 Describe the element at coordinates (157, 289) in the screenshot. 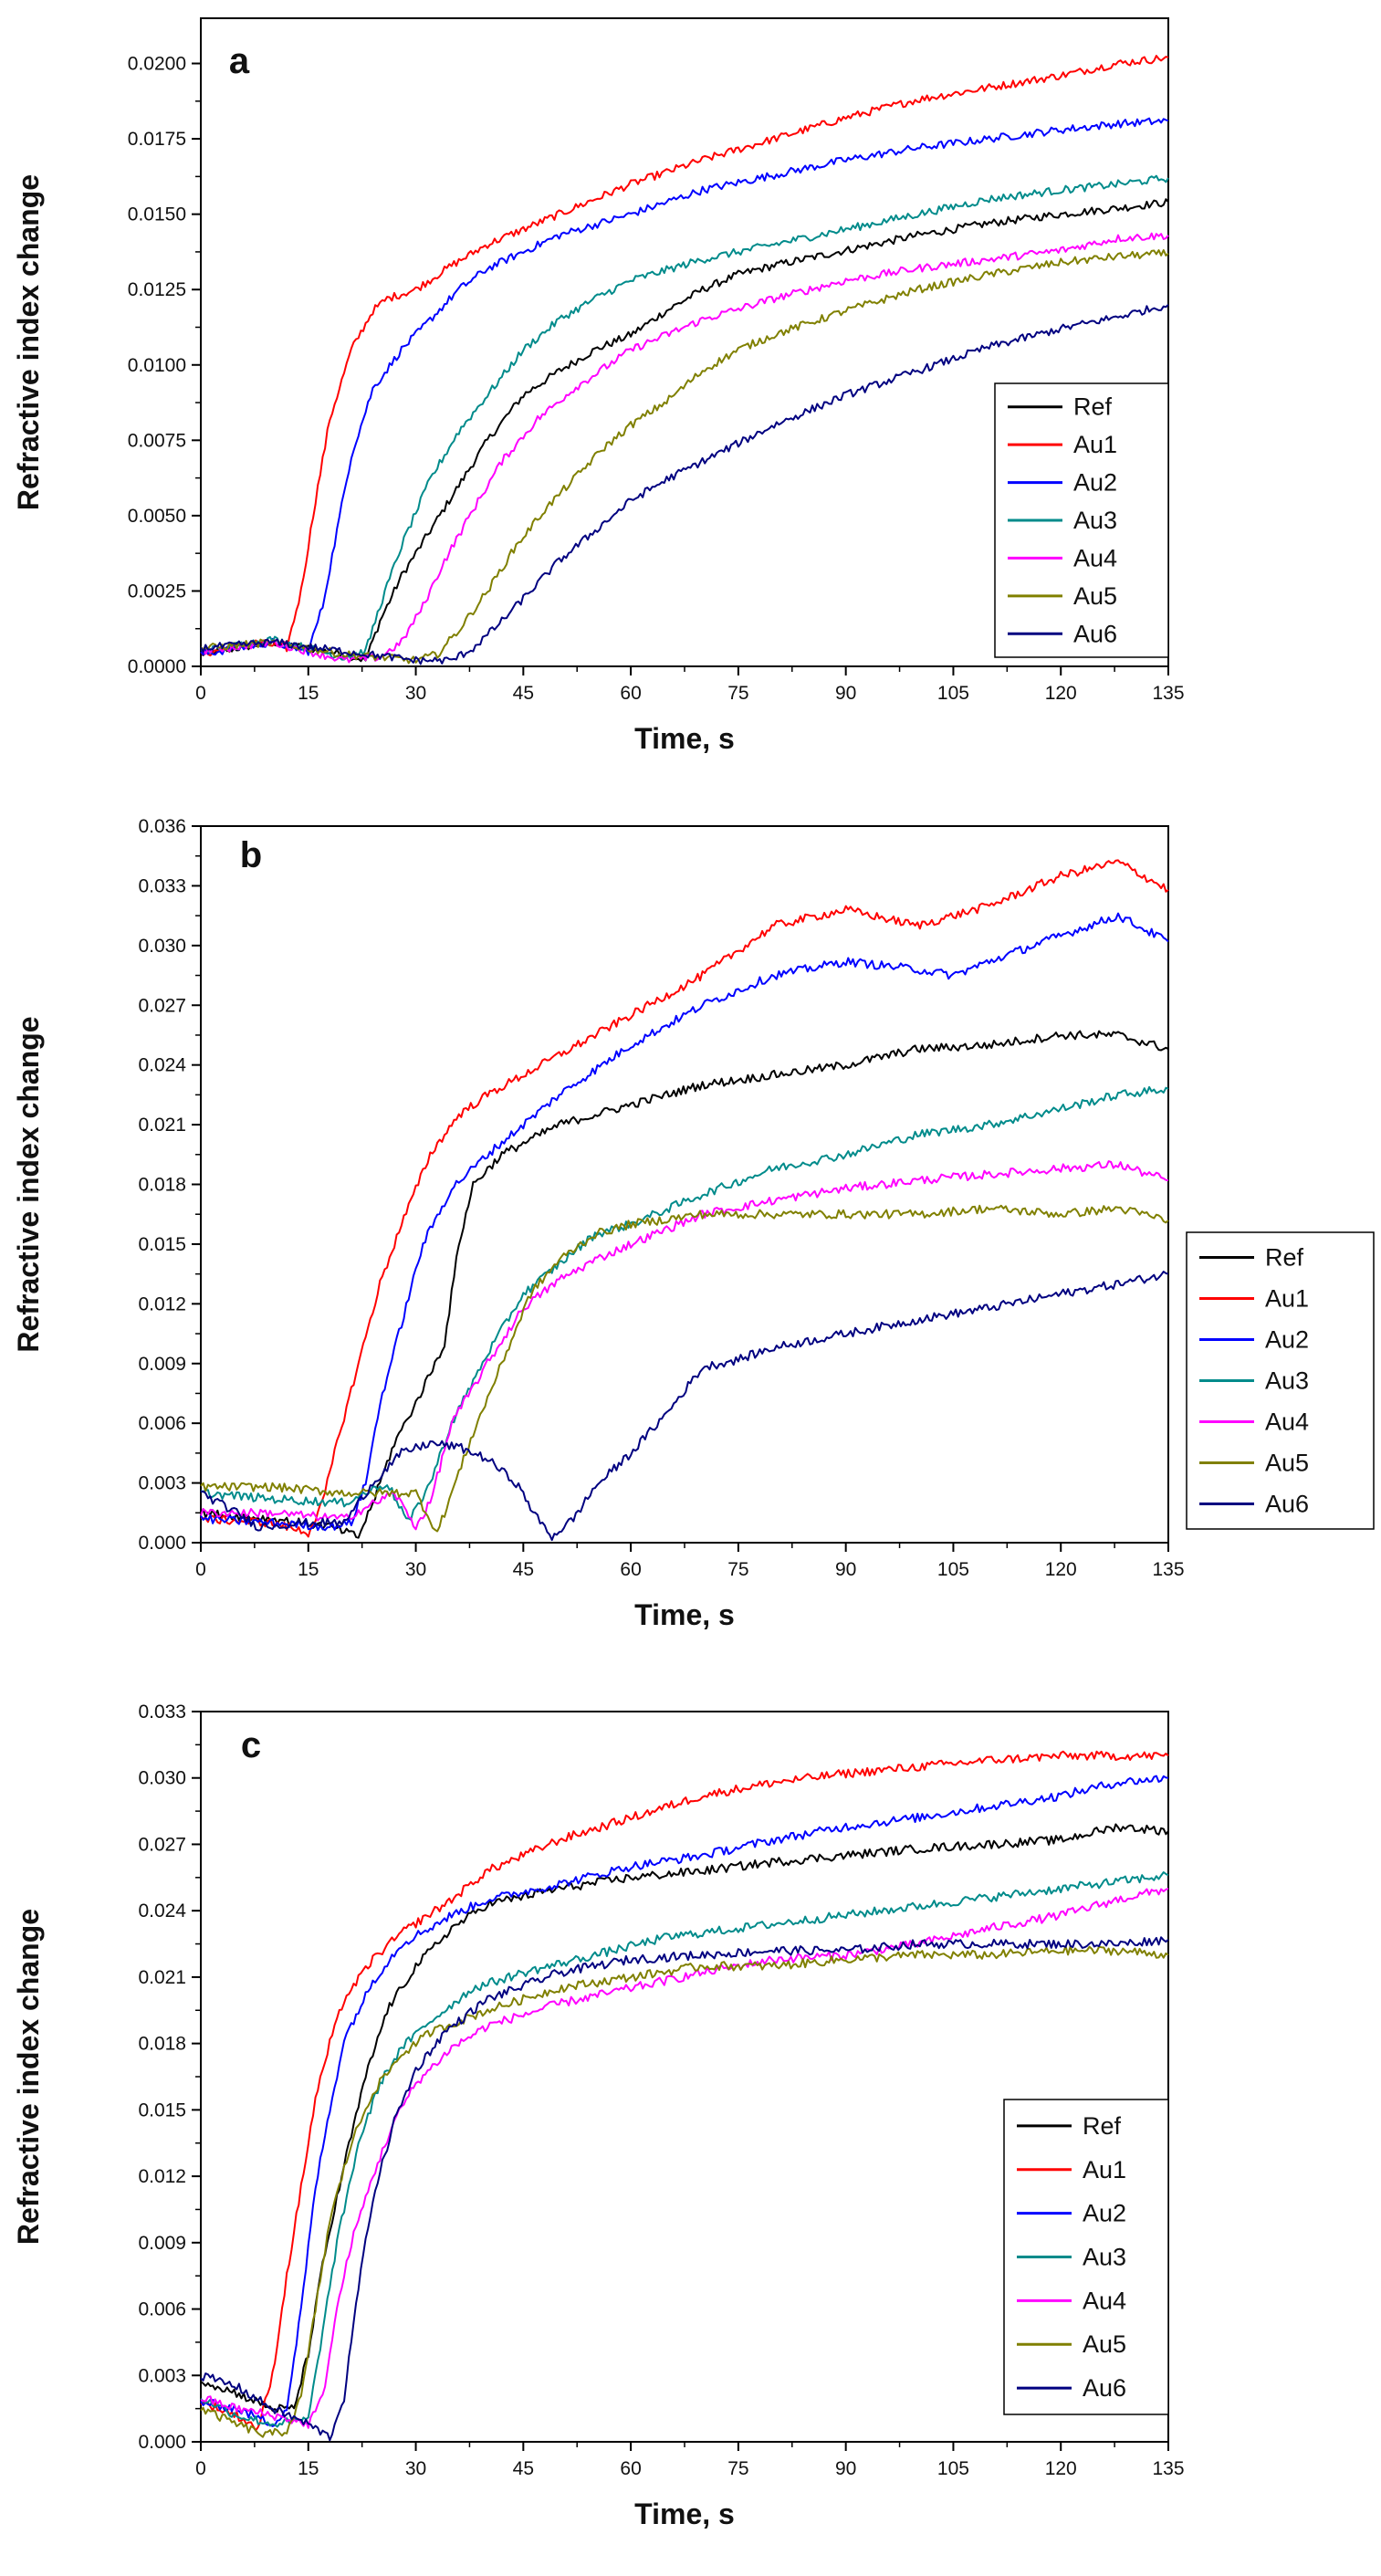

I see `y-tick-label: 0.0125` at that location.